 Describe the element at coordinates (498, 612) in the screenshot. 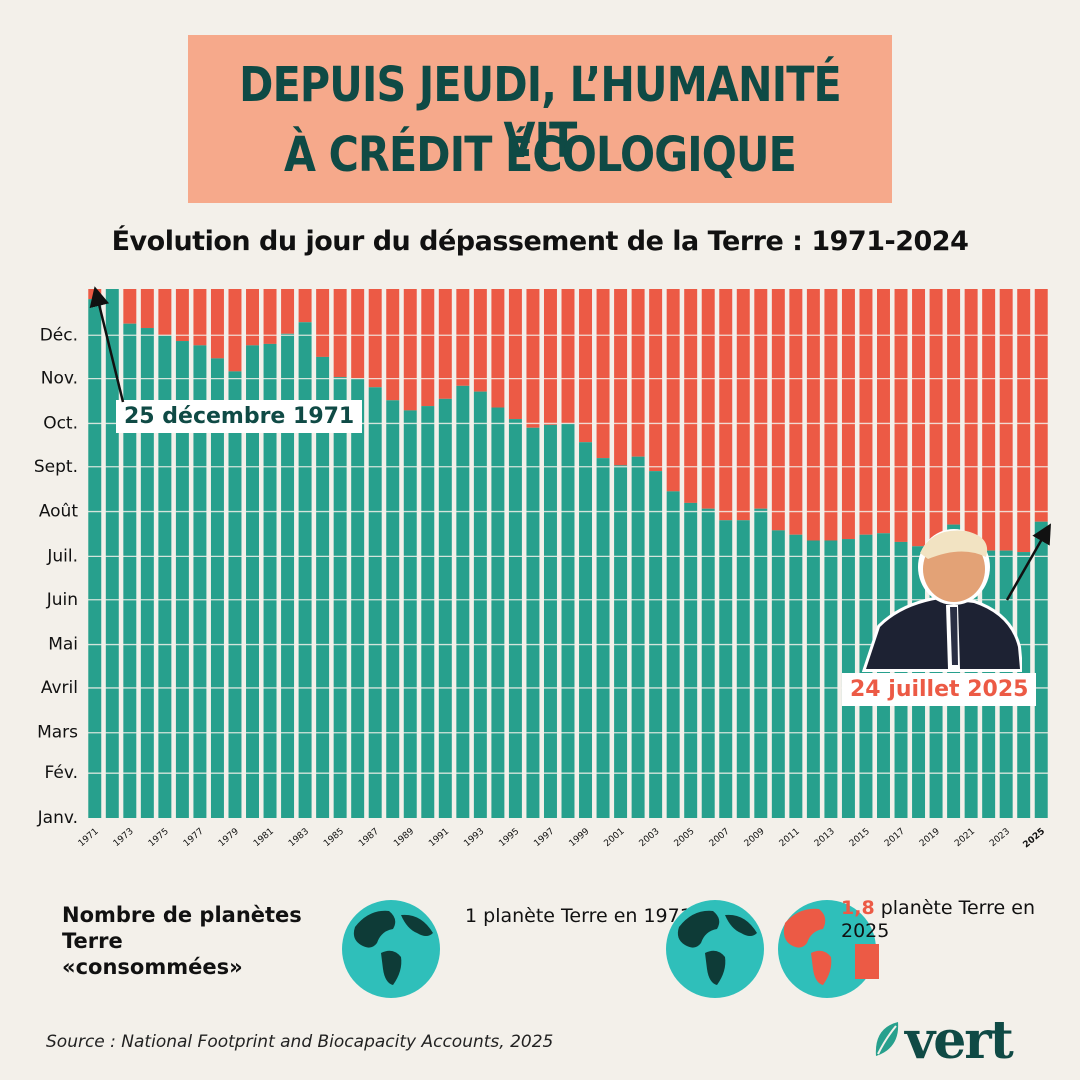

I see `bar-1994` at that location.